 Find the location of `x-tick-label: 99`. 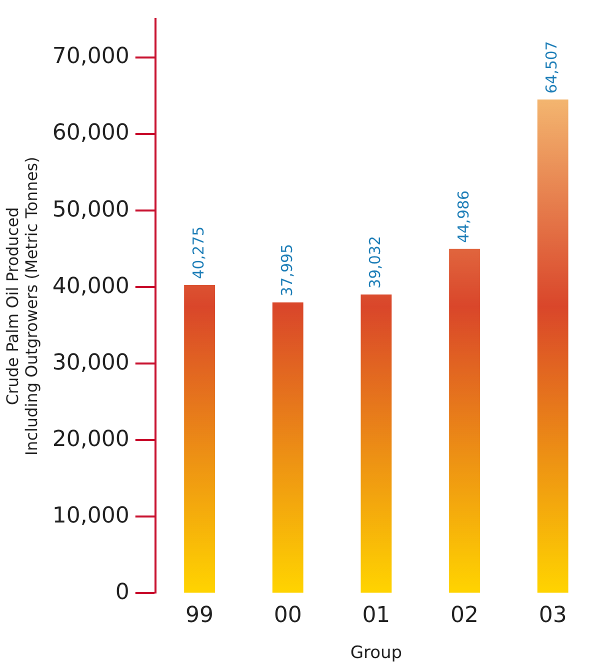

x-tick-label: 99 is located at coordinates (200, 615).